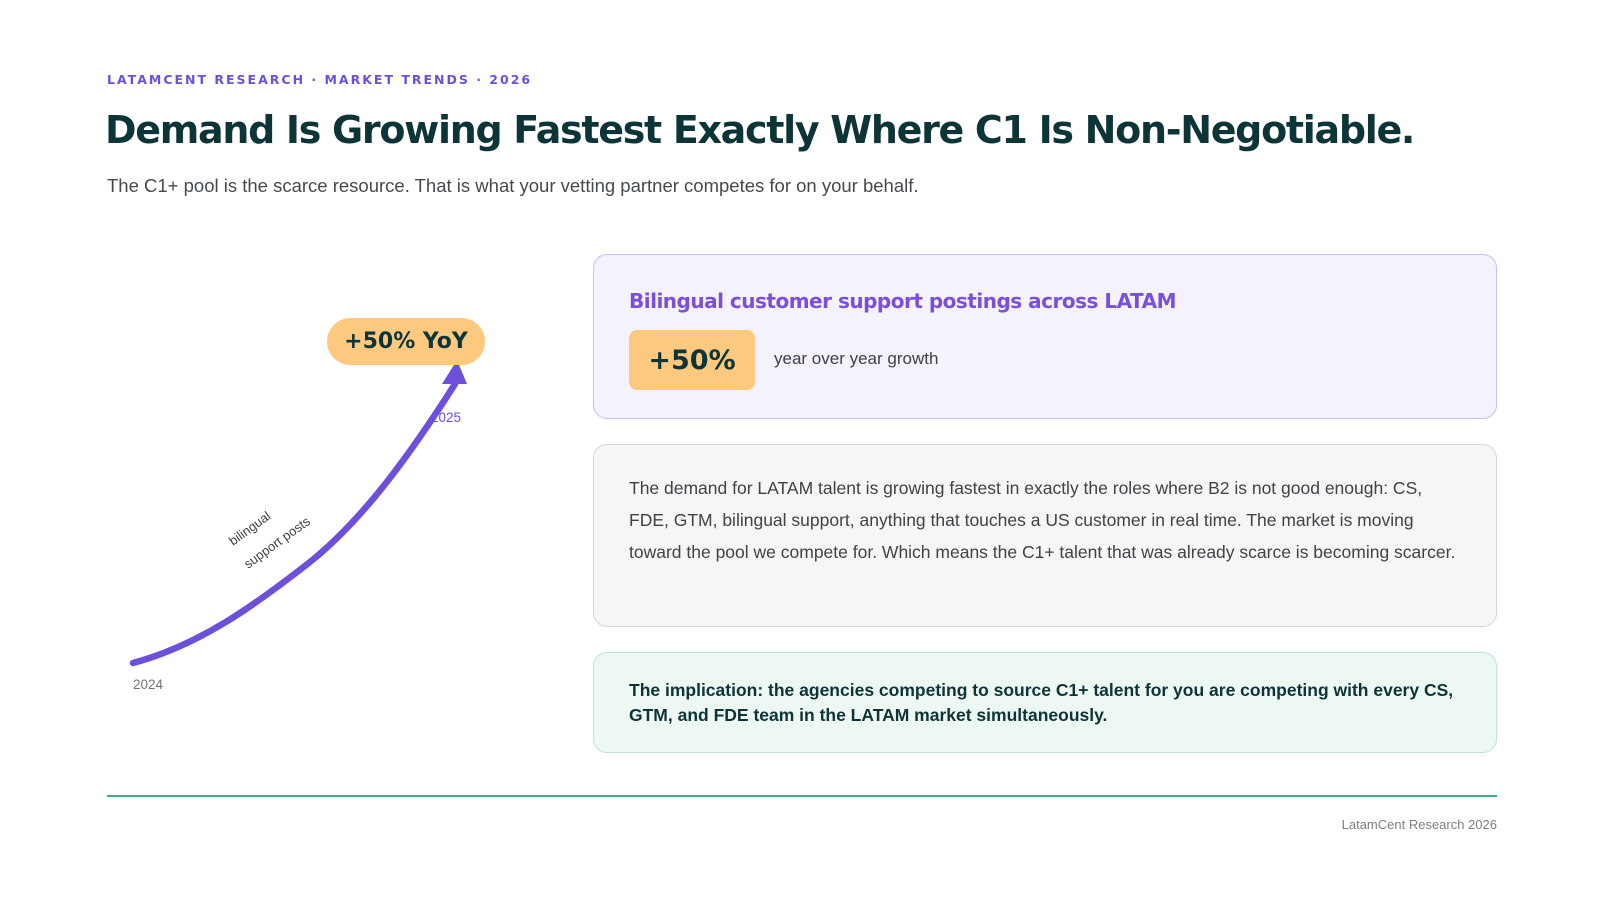 The height and width of the screenshot is (900, 1600). Describe the element at coordinates (294, 523) in the screenshot. I see `growth-series-line` at that location.